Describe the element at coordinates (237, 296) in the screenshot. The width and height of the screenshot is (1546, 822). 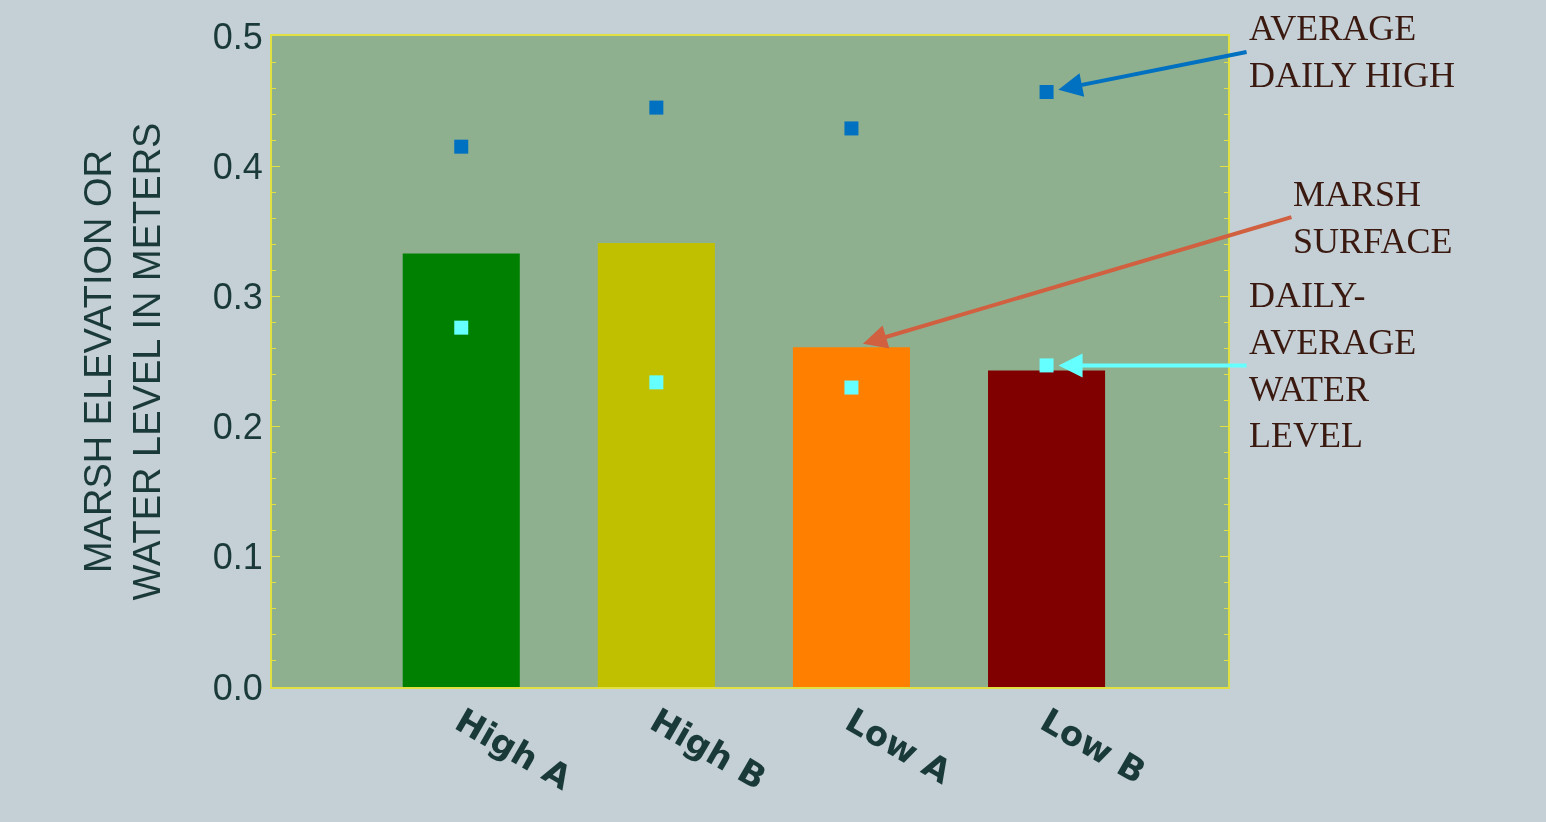
I see `y-tick-label: 0.3` at that location.